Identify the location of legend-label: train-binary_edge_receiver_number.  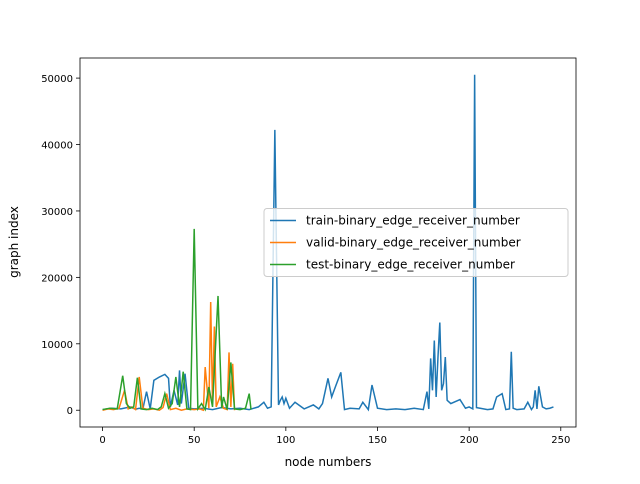
(413, 221).